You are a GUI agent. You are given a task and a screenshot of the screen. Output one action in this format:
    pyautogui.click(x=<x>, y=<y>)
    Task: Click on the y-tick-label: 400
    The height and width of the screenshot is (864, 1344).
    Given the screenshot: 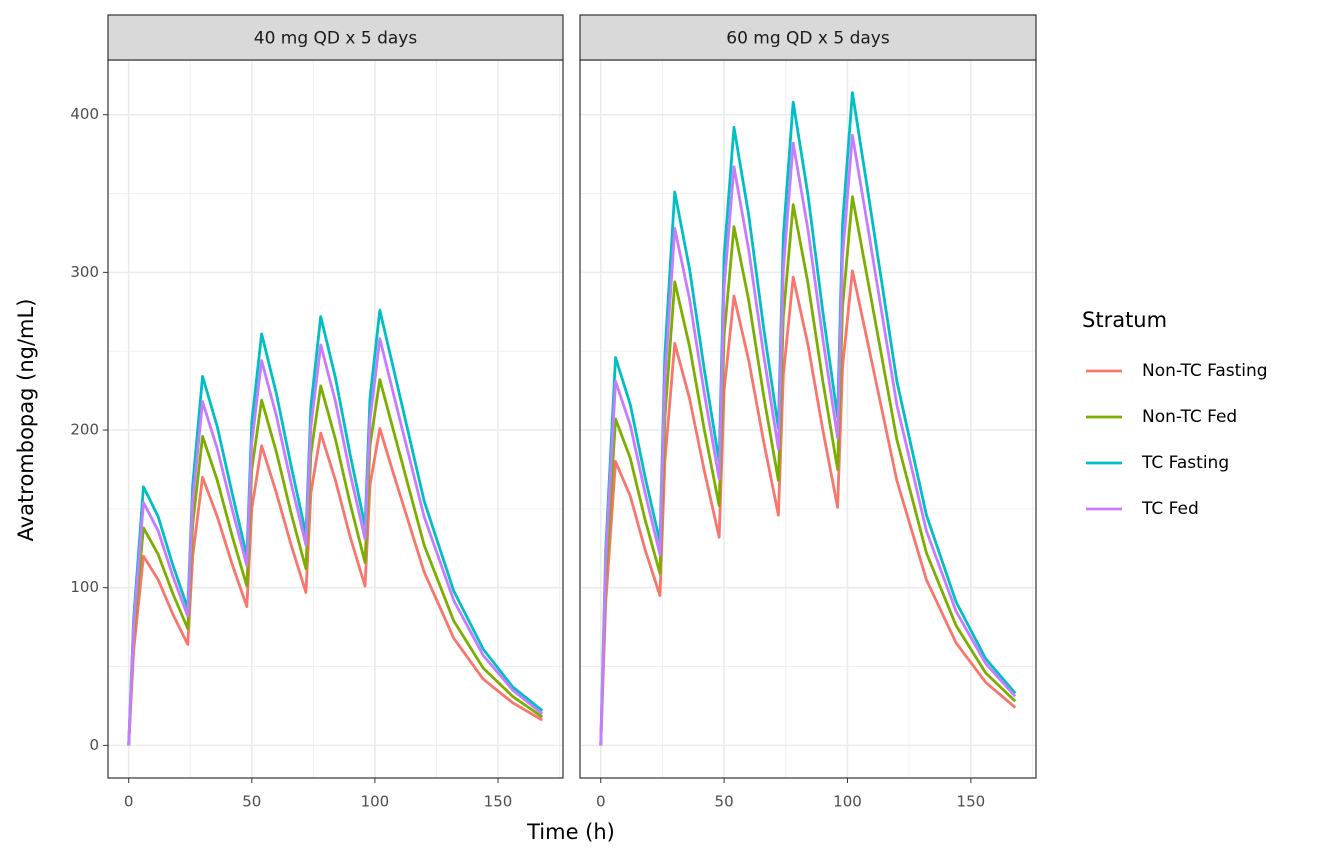 What is the action you would take?
    pyautogui.click(x=84, y=114)
    